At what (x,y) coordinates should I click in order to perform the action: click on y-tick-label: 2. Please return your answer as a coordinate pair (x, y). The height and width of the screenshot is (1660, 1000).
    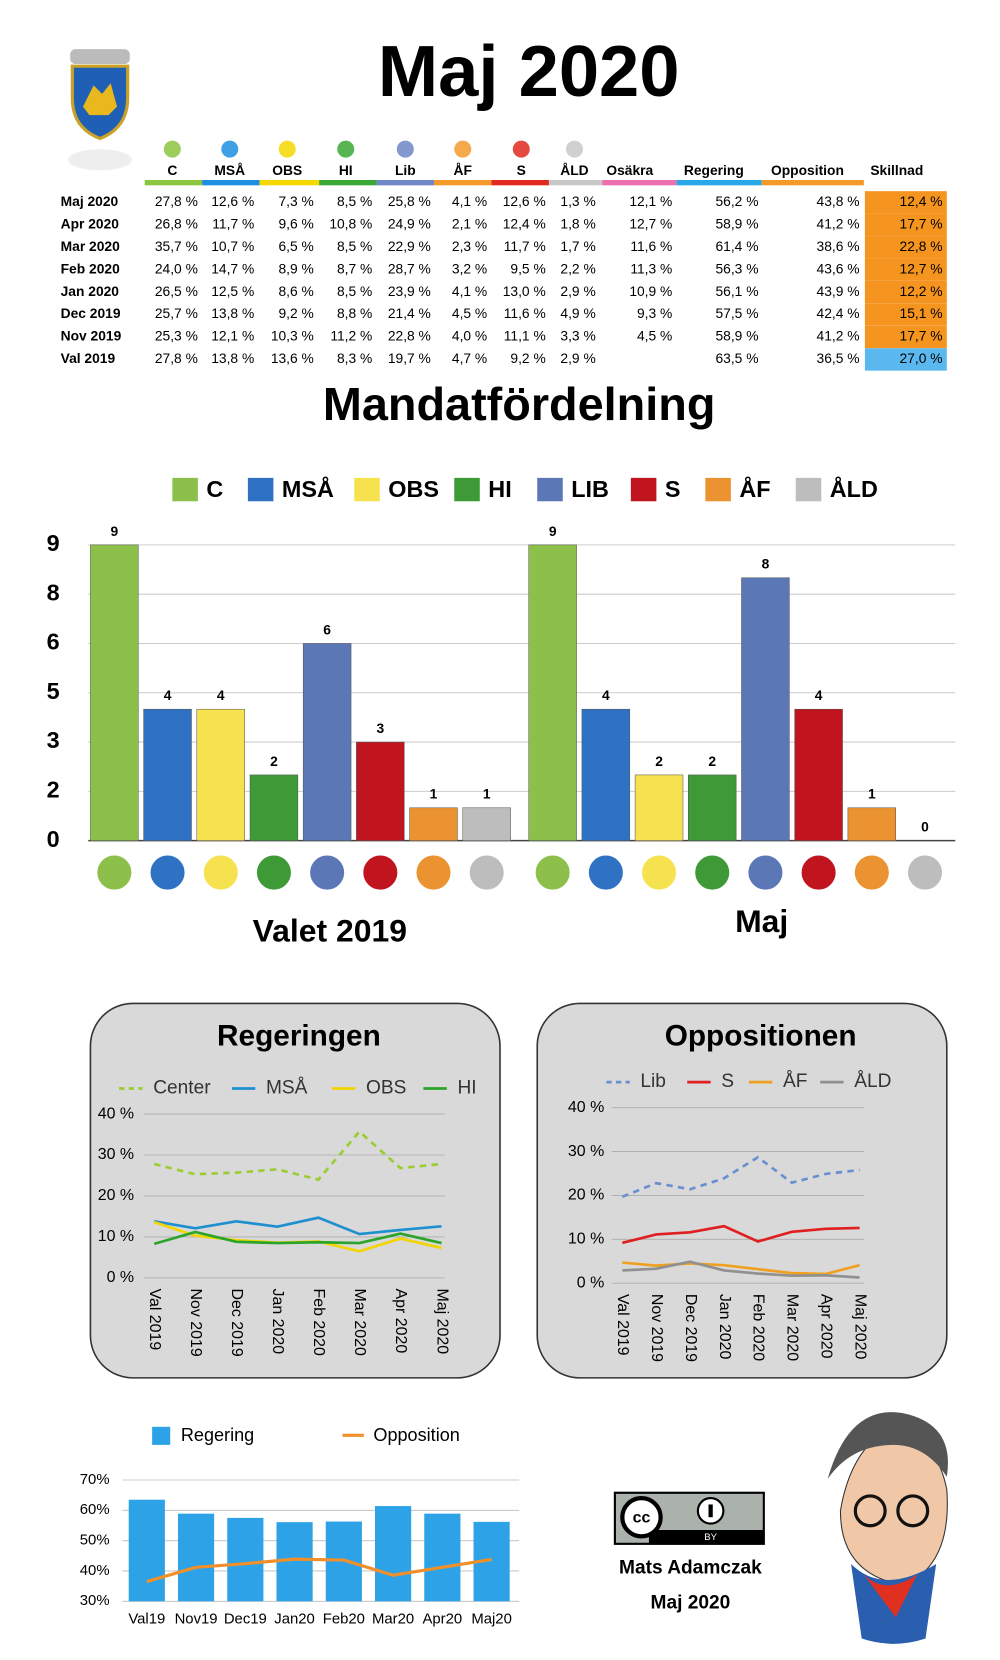
    Looking at the image, I should click on (53, 790).